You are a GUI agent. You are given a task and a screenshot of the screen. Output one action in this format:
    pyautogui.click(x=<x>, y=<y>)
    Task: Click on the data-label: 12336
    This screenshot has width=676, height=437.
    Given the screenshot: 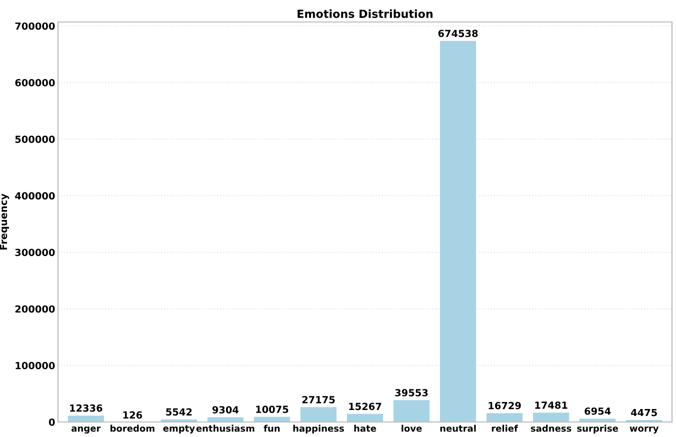 What is the action you would take?
    pyautogui.click(x=86, y=408)
    